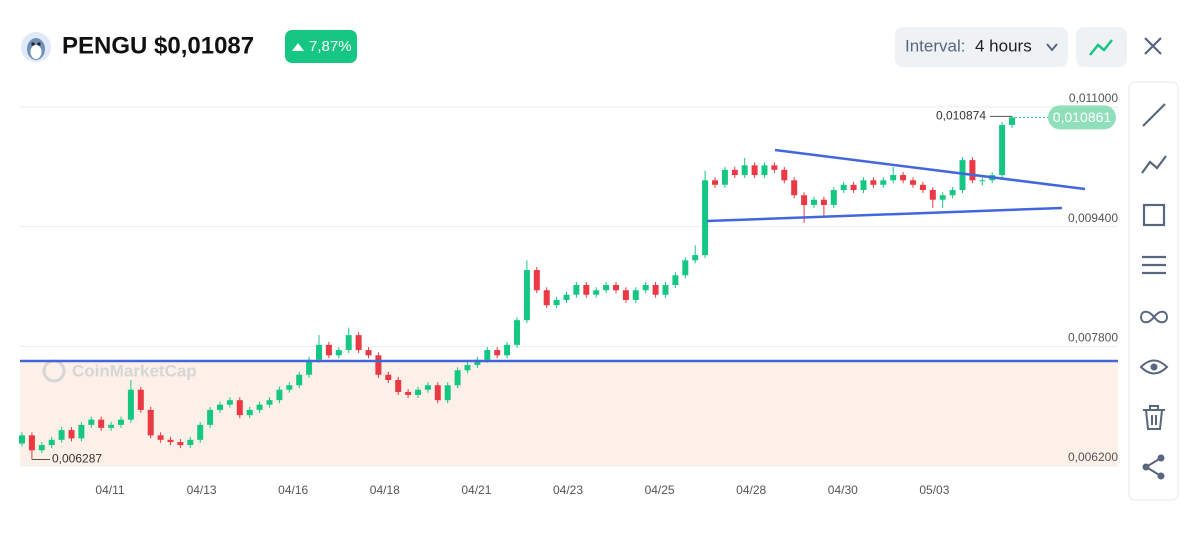 The image size is (1200, 539). What do you see at coordinates (1154, 164) in the screenshot?
I see `tool-polyline` at bounding box center [1154, 164].